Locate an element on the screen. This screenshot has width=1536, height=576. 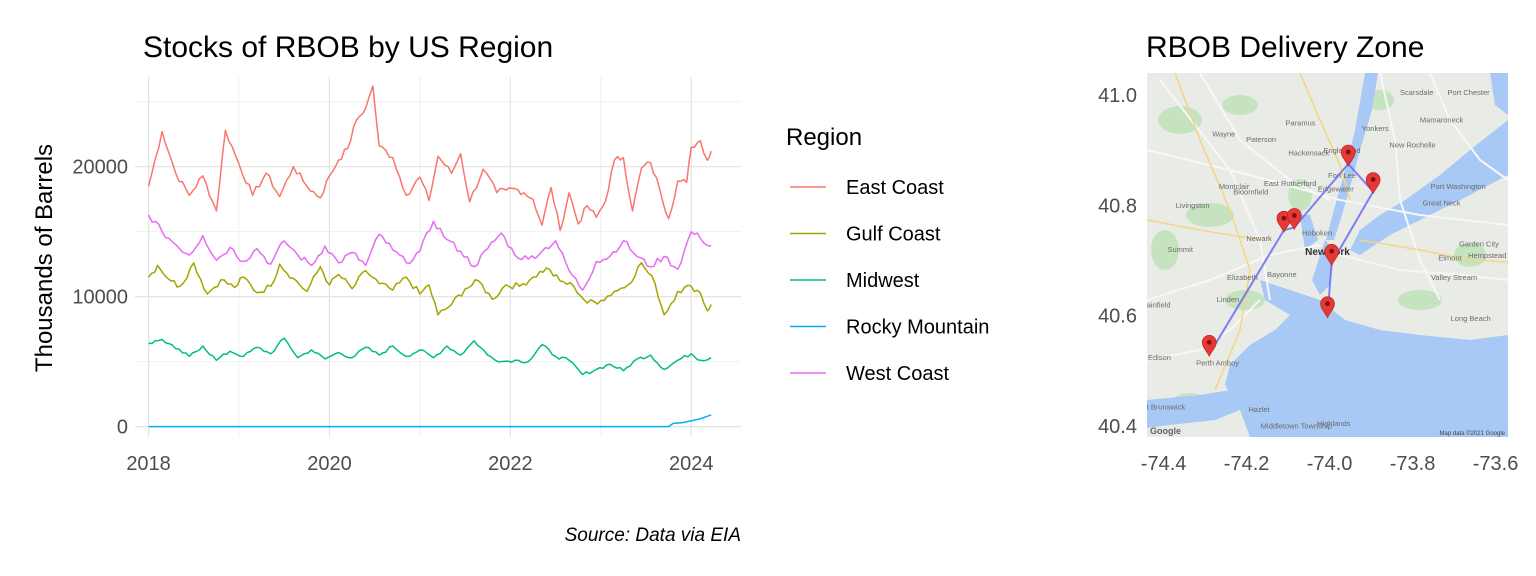
map-place-label: Elmont is located at coordinates (1450, 258).